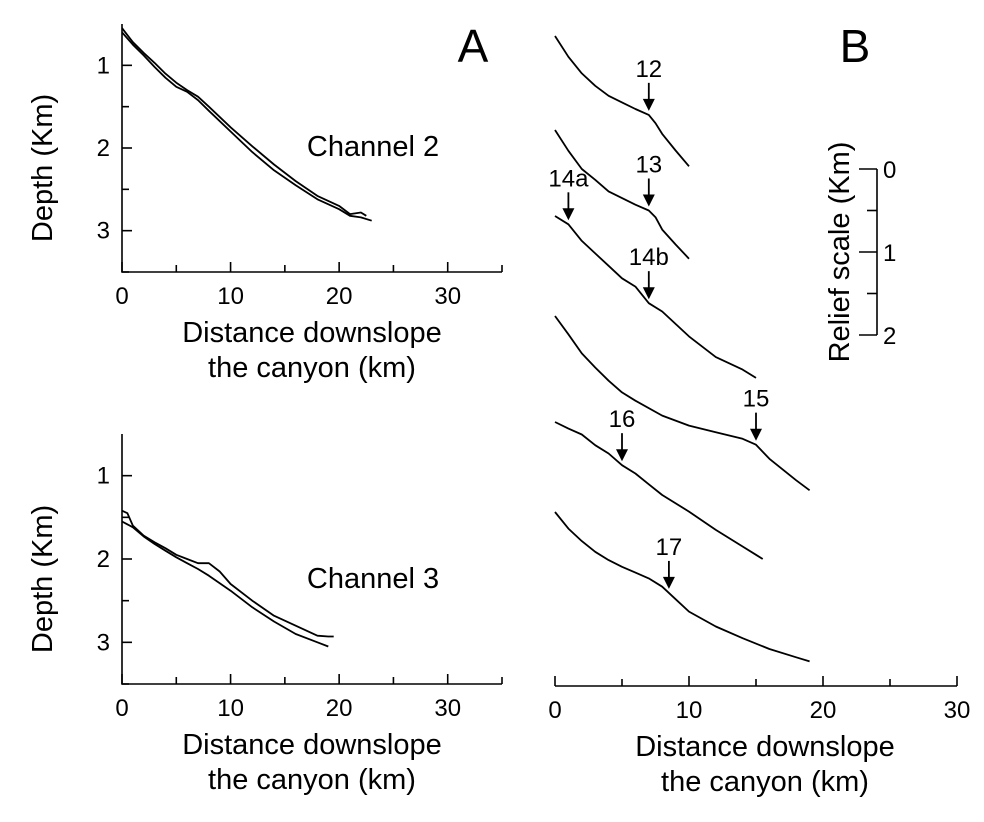 The height and width of the screenshot is (822, 984). I want to click on marker-label: 14a, so click(568, 178).